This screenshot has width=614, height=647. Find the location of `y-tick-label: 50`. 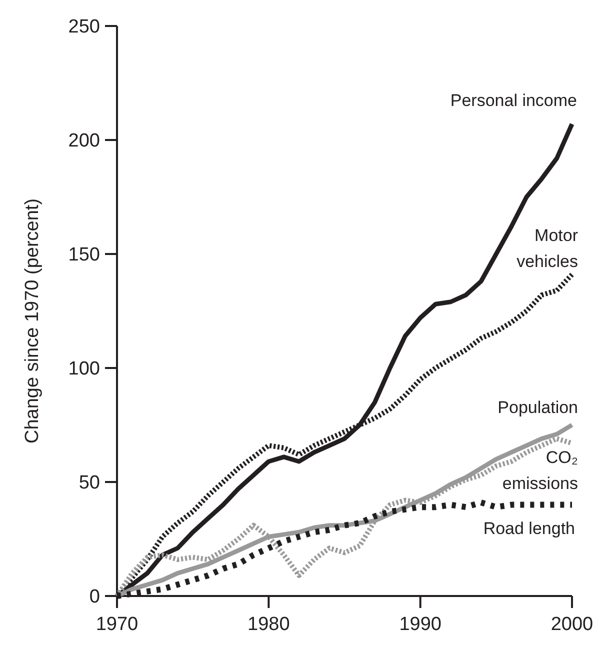

y-tick-label: 50 is located at coordinates (89, 483).